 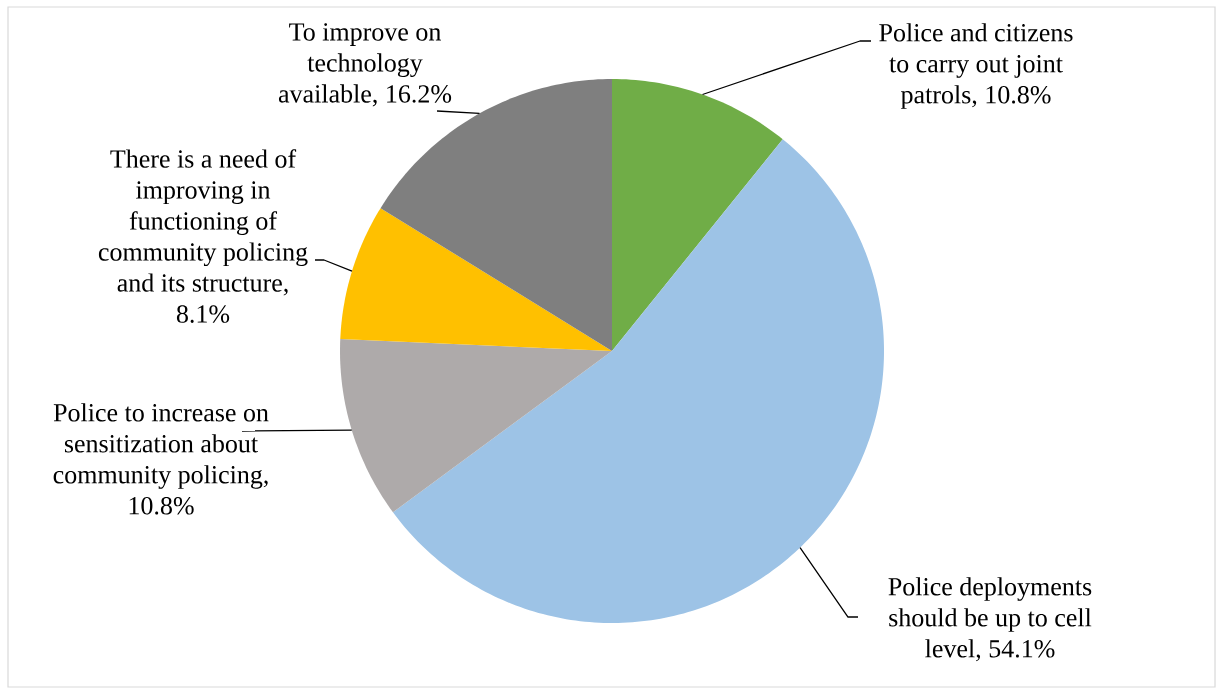 I want to click on slice-label: Police and citizens to carry out joint patrols, 10.8%, so click(x=976, y=66).